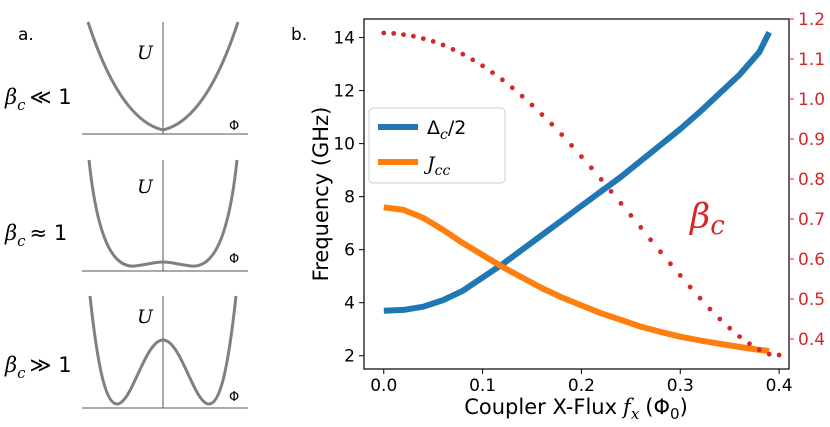  Describe the element at coordinates (35, 235) in the screenshot. I see `beta-condition-row2: βc ≈ 1` at that location.